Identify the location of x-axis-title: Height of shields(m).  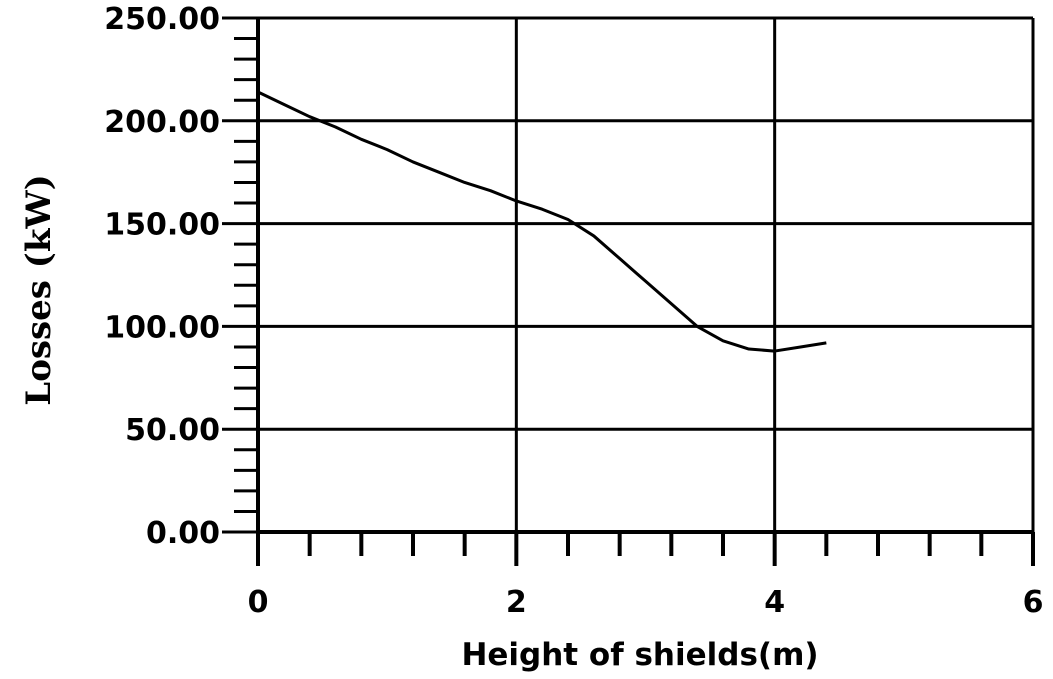
(639, 655).